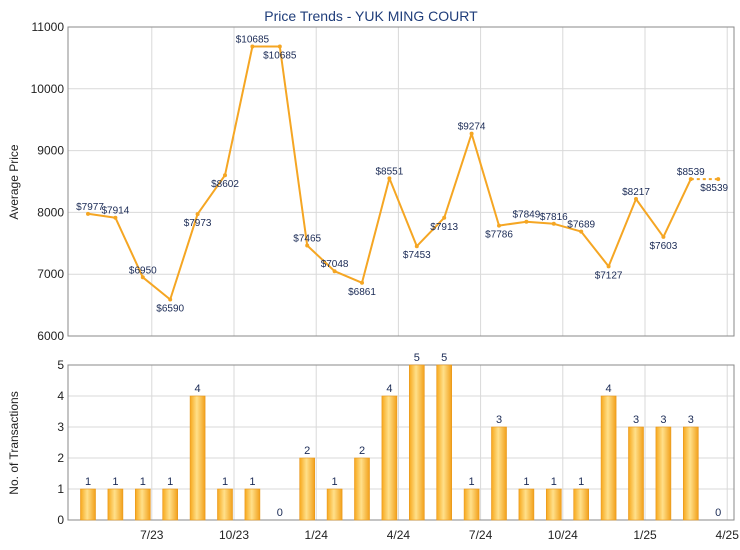 Image resolution: width=740 pixels, height=550 pixels. What do you see at coordinates (60, 458) in the screenshot?
I see `transactions-tick-label: 2` at bounding box center [60, 458].